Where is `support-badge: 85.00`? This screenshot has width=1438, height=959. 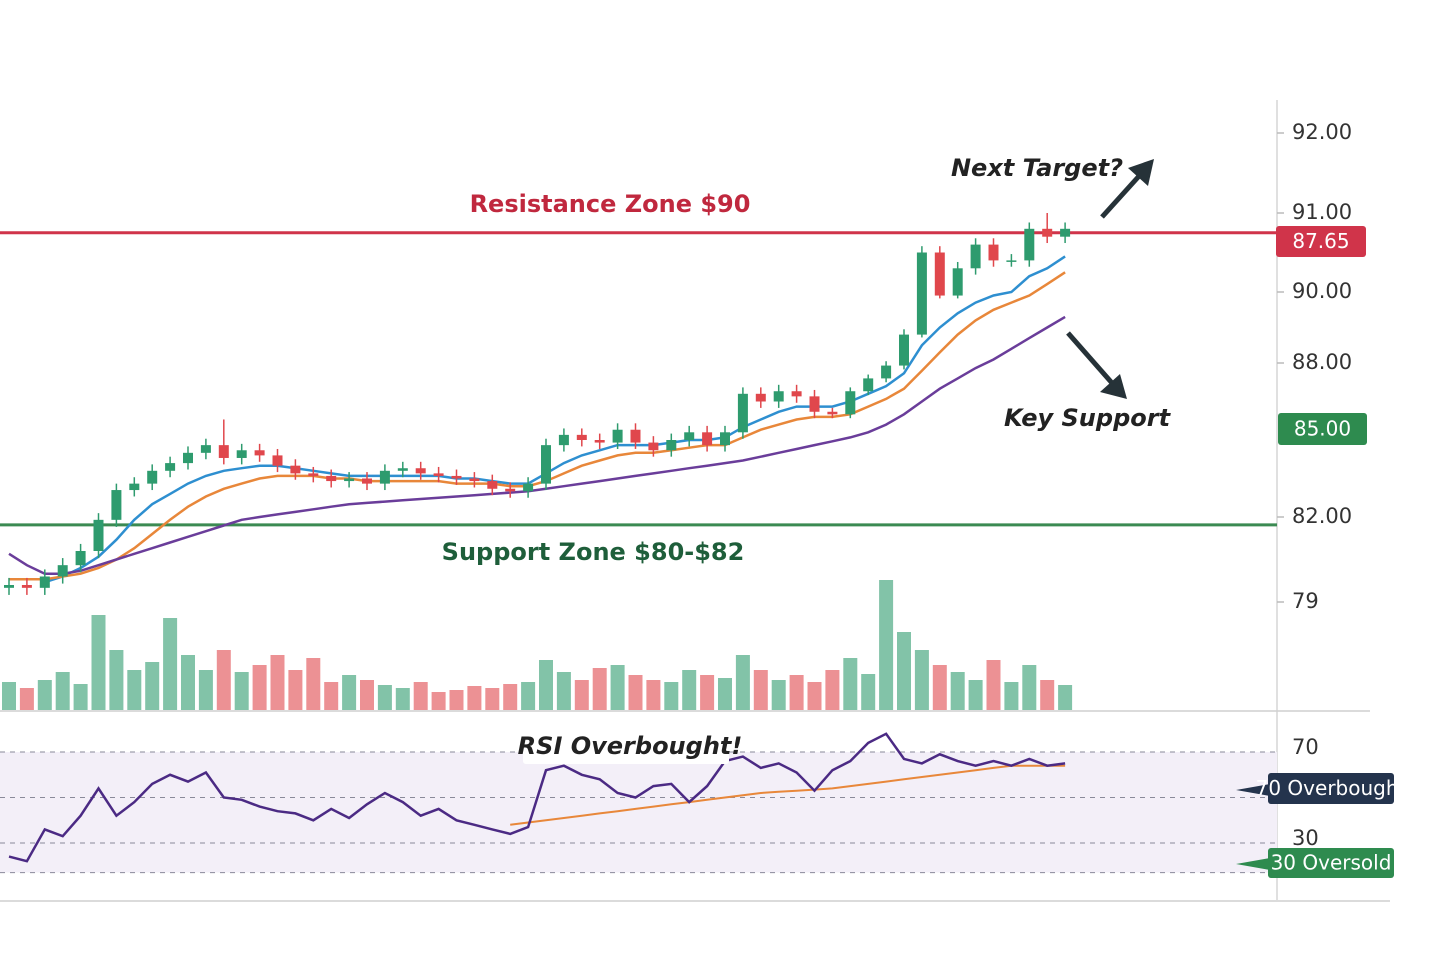 support-badge: 85.00 is located at coordinates (1322, 429).